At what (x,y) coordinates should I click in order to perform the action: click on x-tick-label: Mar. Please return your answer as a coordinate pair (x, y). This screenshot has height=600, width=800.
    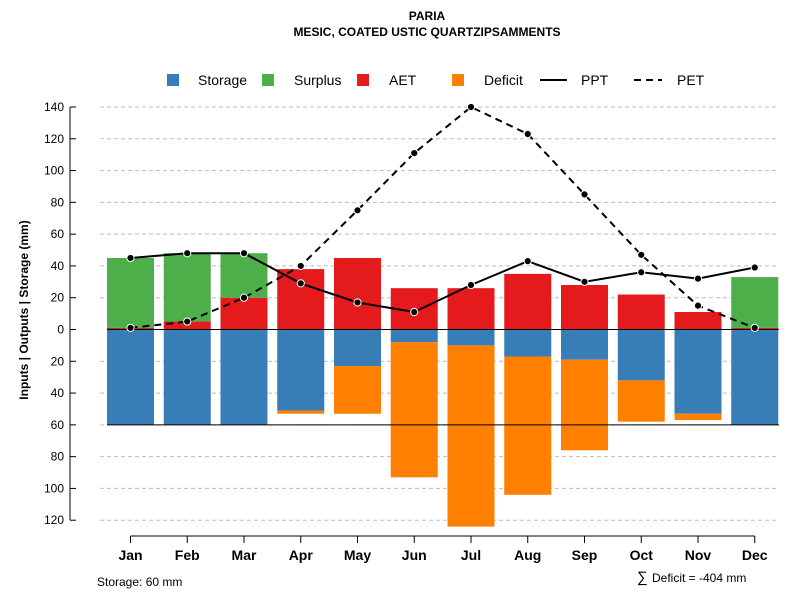
    Looking at the image, I should click on (244, 555).